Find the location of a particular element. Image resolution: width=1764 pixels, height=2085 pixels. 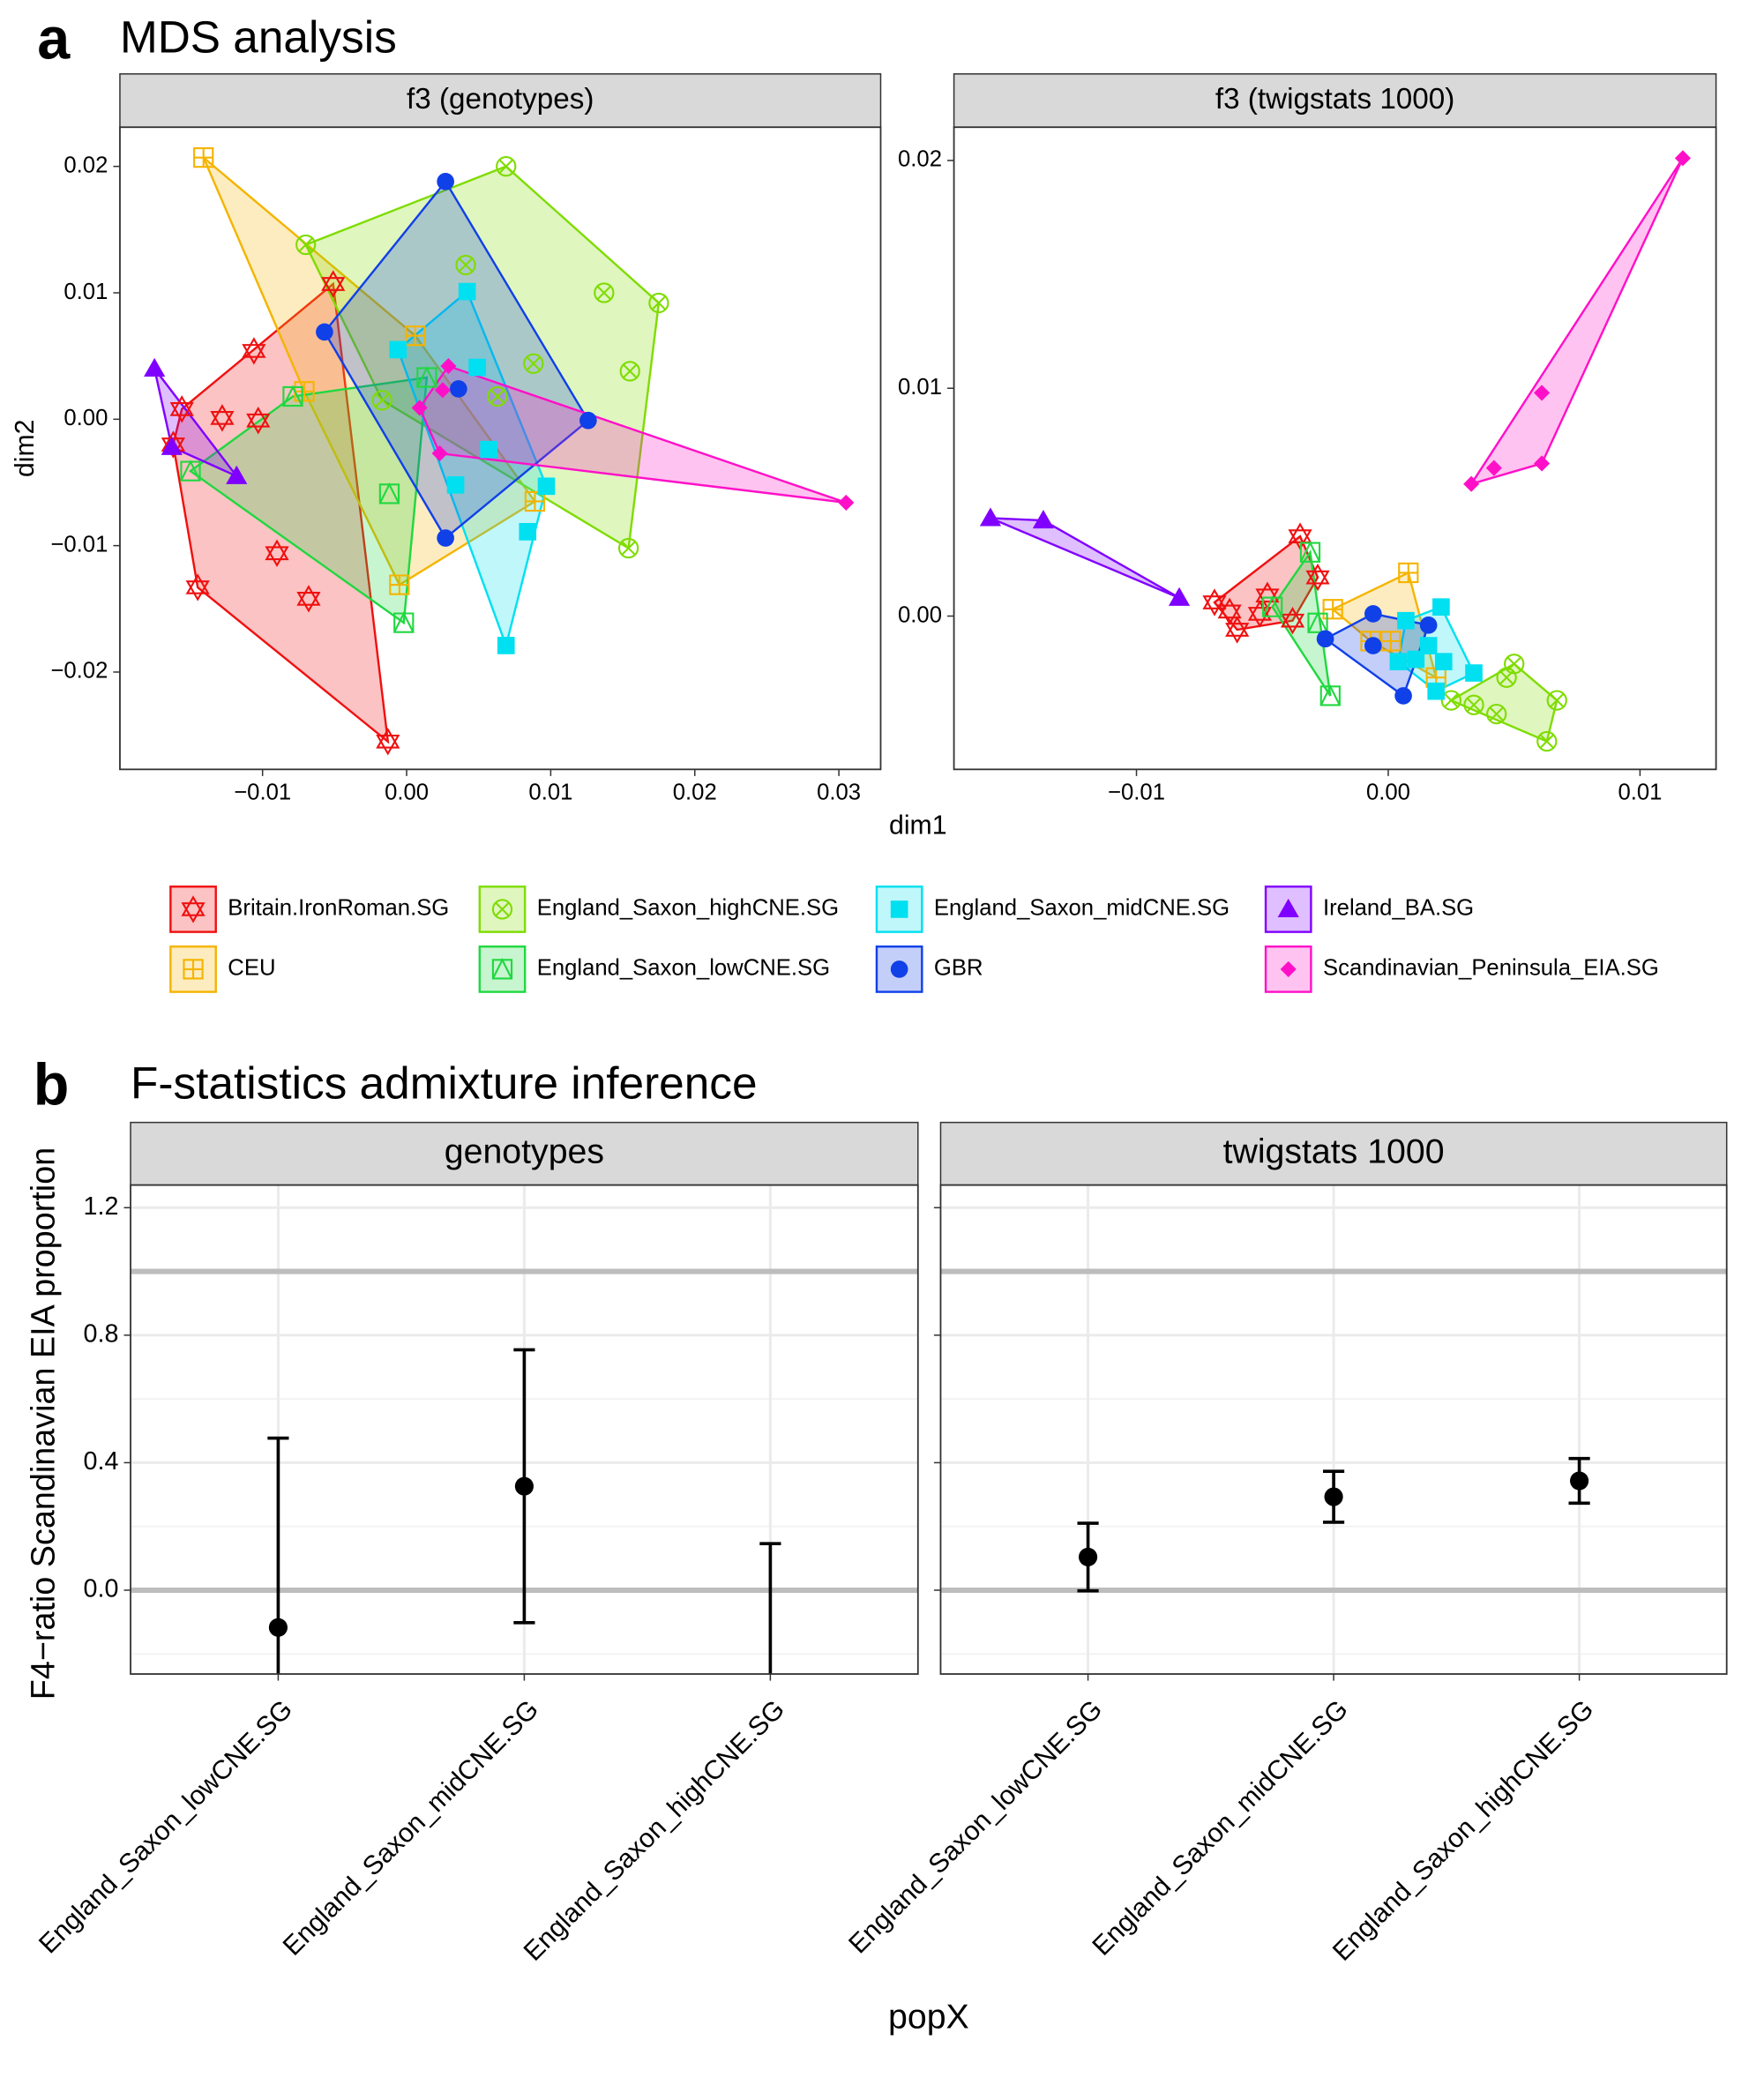

legend-label: England_Saxon_lowCNE.SG is located at coordinates (683, 968).